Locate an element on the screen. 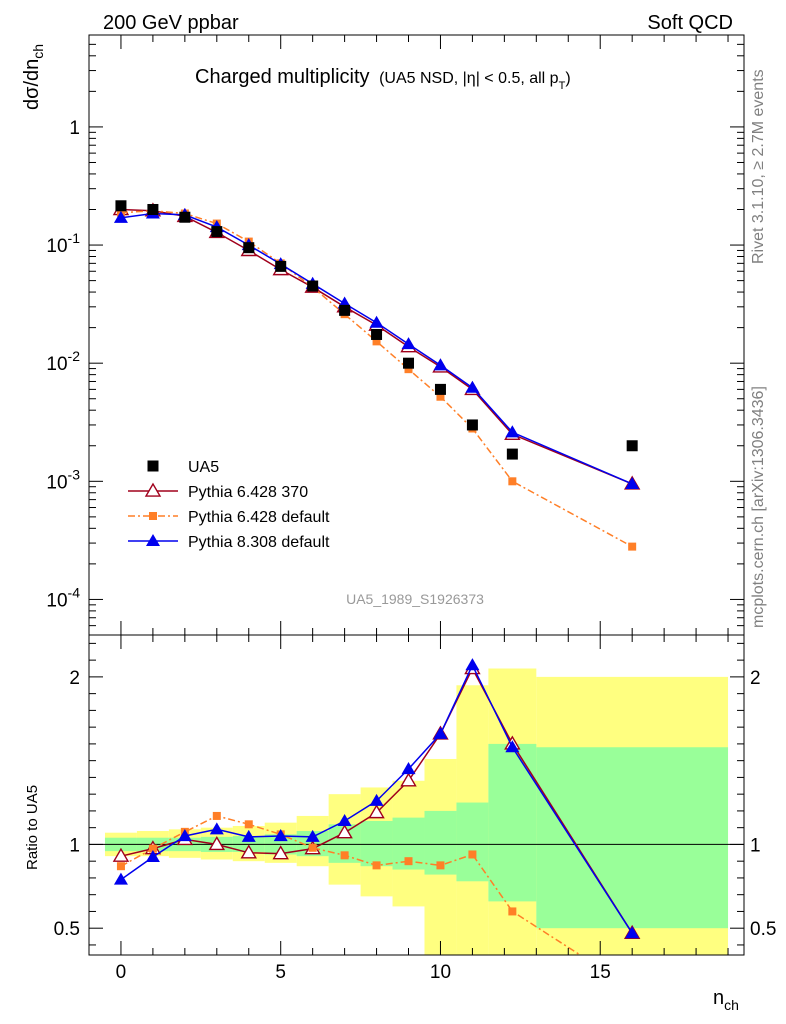 This screenshot has width=786, height=1024. main-subtitle: (UA5 NSD, |η| < 0.5, all p is located at coordinates (469, 78).